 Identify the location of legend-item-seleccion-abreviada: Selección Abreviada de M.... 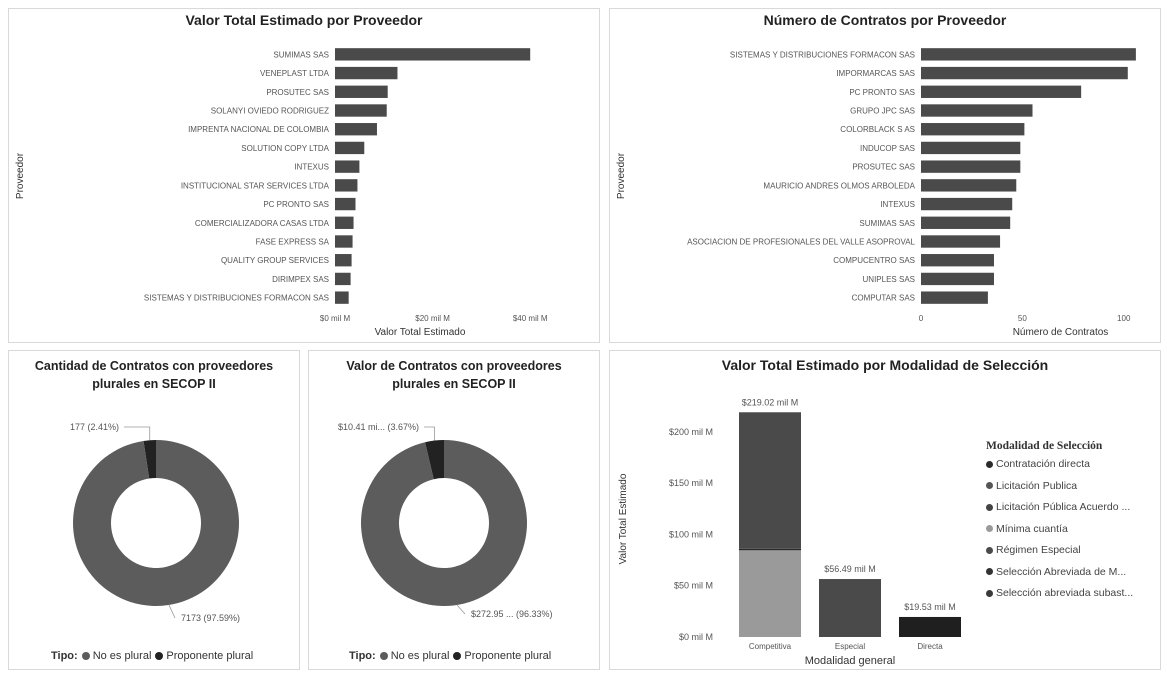
(1059, 577).